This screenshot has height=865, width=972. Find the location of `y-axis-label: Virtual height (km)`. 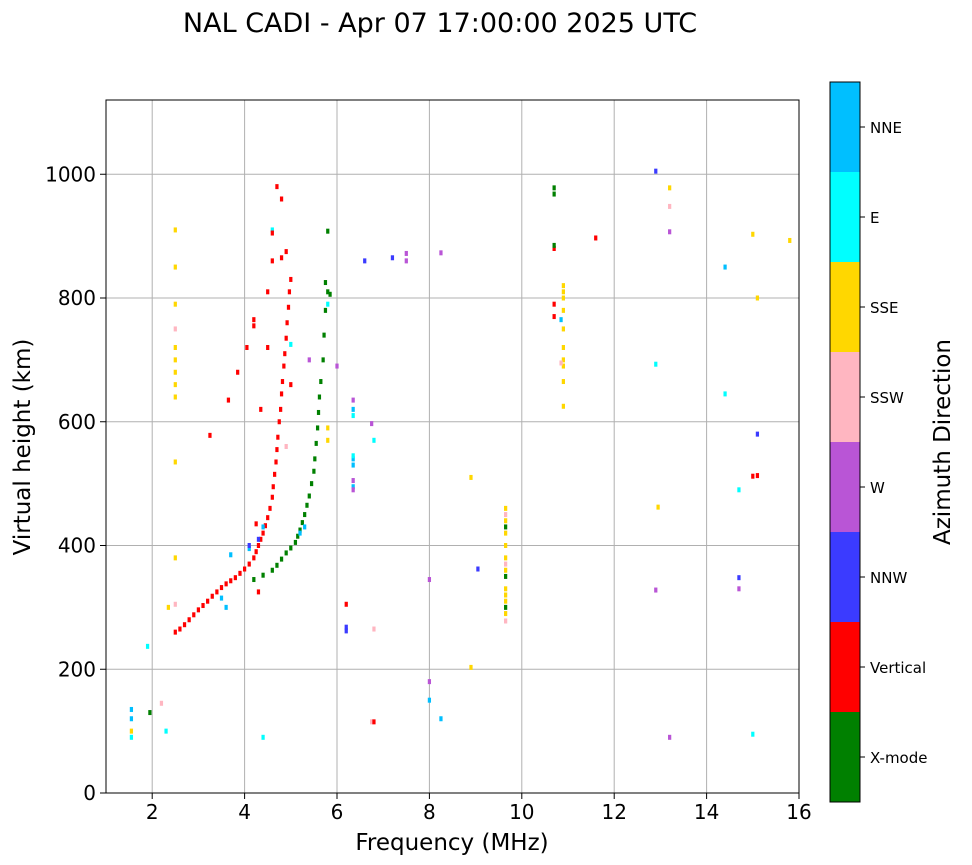

y-axis-label: Virtual height (km) is located at coordinates (23, 447).